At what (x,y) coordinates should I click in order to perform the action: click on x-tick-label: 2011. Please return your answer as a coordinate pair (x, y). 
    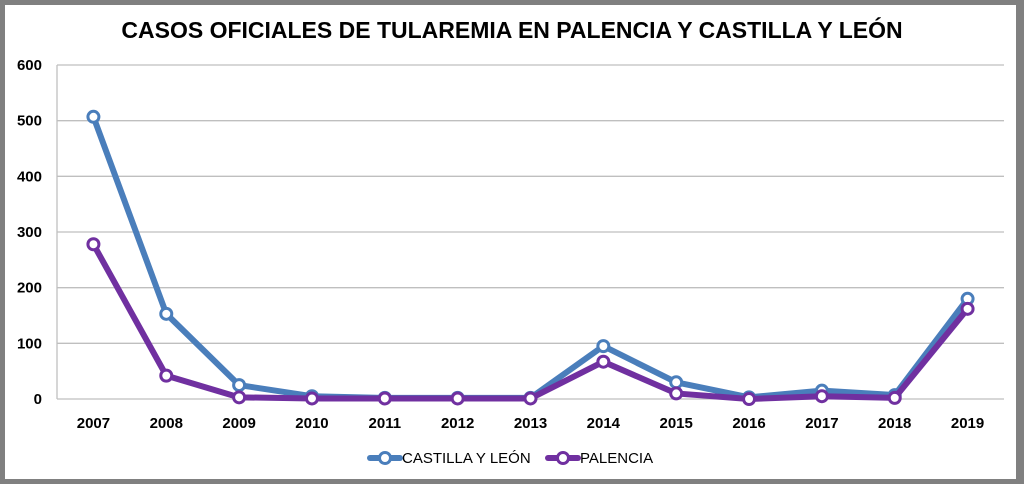
    Looking at the image, I should click on (385, 423).